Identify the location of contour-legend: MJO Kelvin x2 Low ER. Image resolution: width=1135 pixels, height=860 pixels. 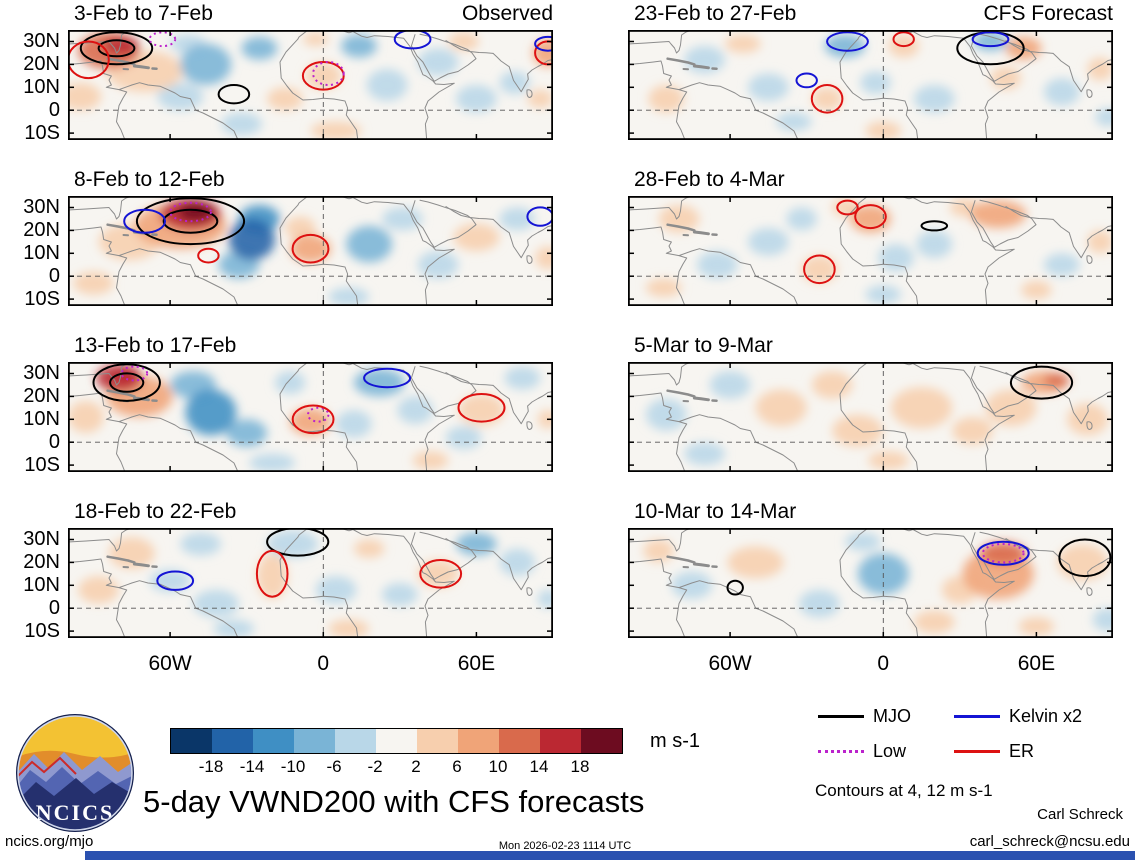
(971, 734).